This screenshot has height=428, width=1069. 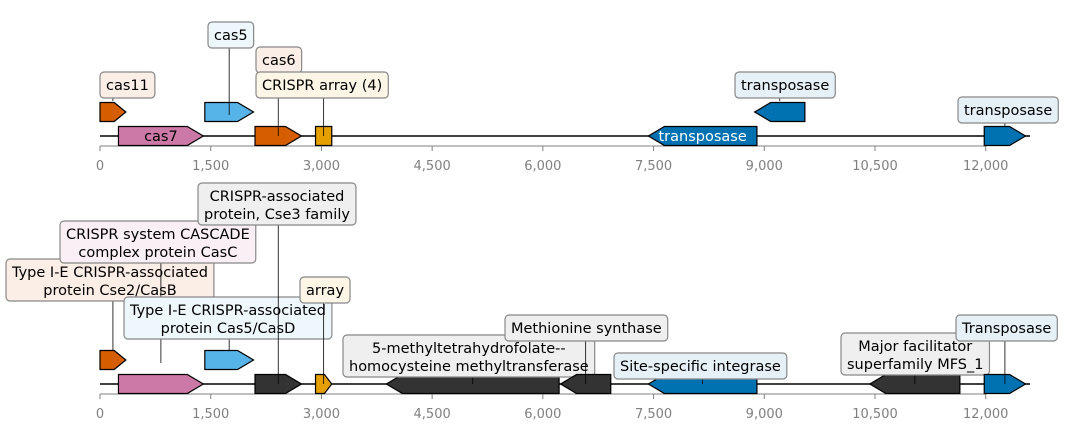 I want to click on gene-label: cas11, so click(x=127, y=86).